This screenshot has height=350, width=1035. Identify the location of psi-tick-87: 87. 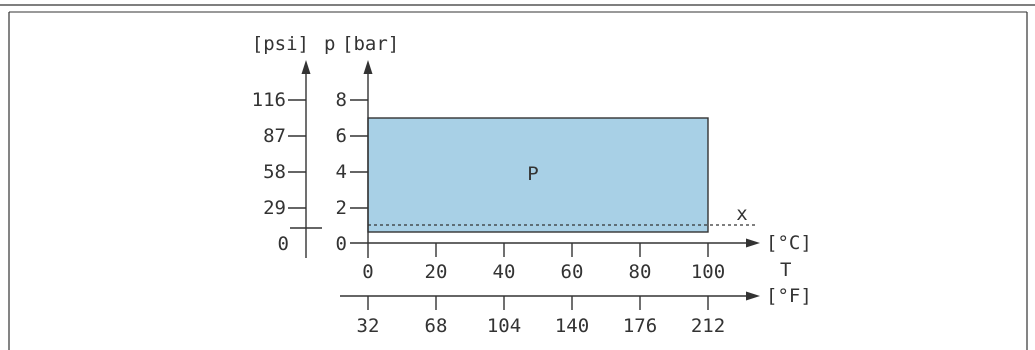
(284, 136).